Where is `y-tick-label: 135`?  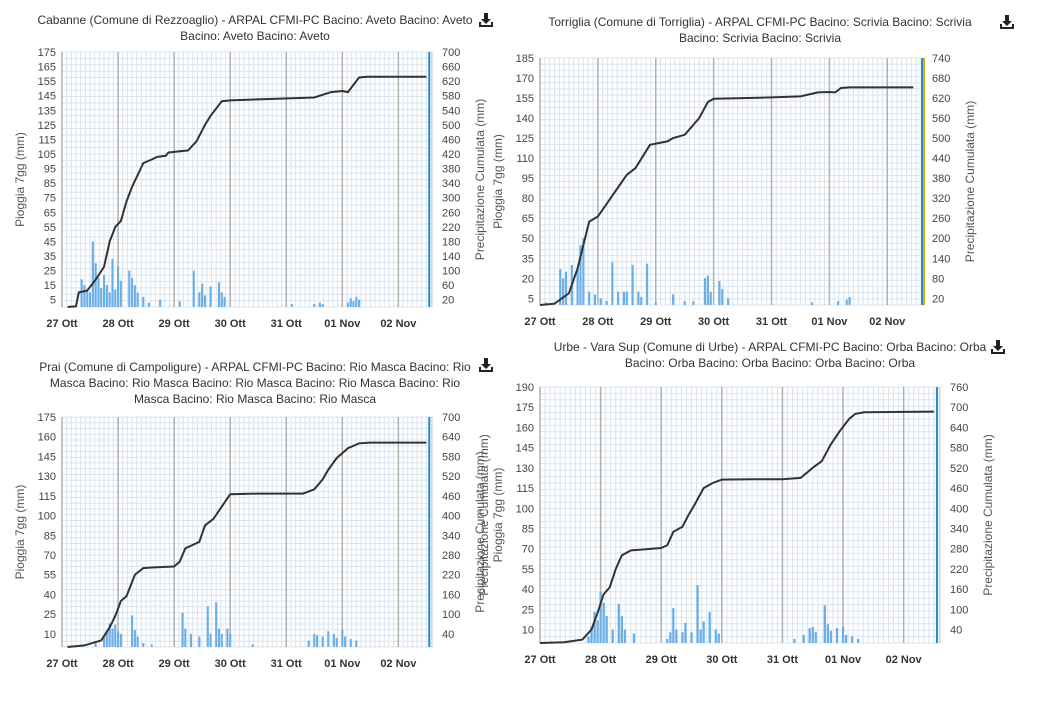
y-tick-label: 135 is located at coordinates (47, 111).